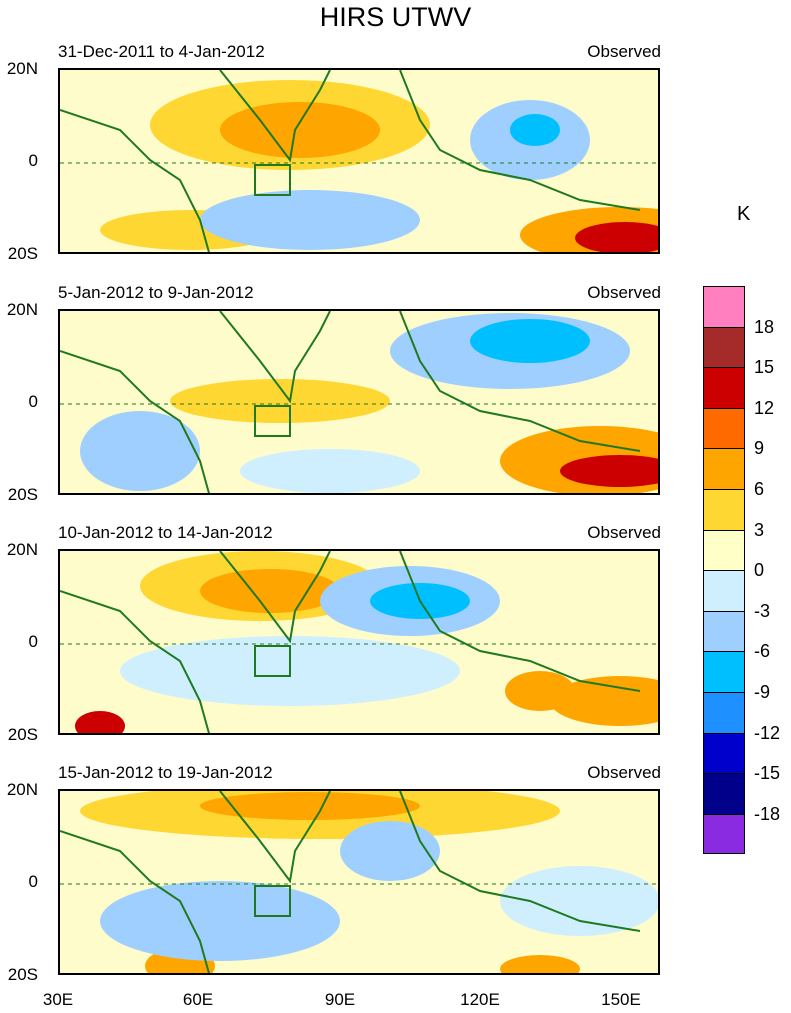  Describe the element at coordinates (530, 341) in the screenshot. I see `panel-2-cool-core` at that location.